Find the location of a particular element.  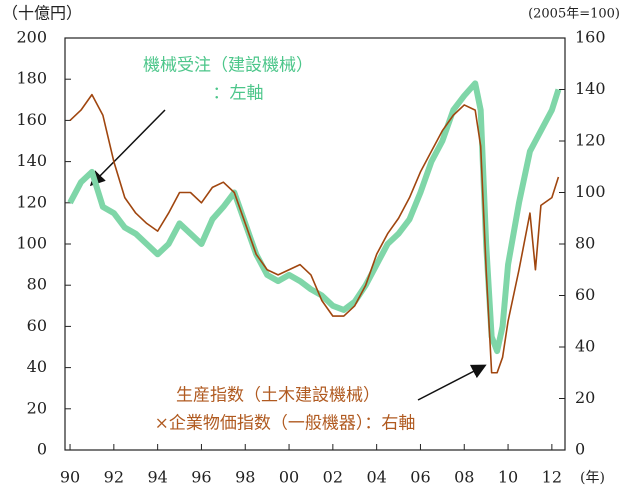

x-tick-label: 04 is located at coordinates (376, 477).